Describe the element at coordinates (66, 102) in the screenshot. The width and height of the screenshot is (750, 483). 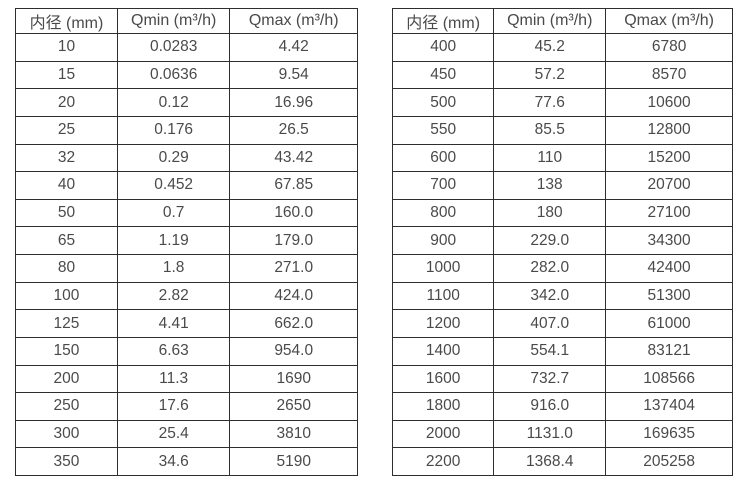
I see `table-cell: 20` at that location.